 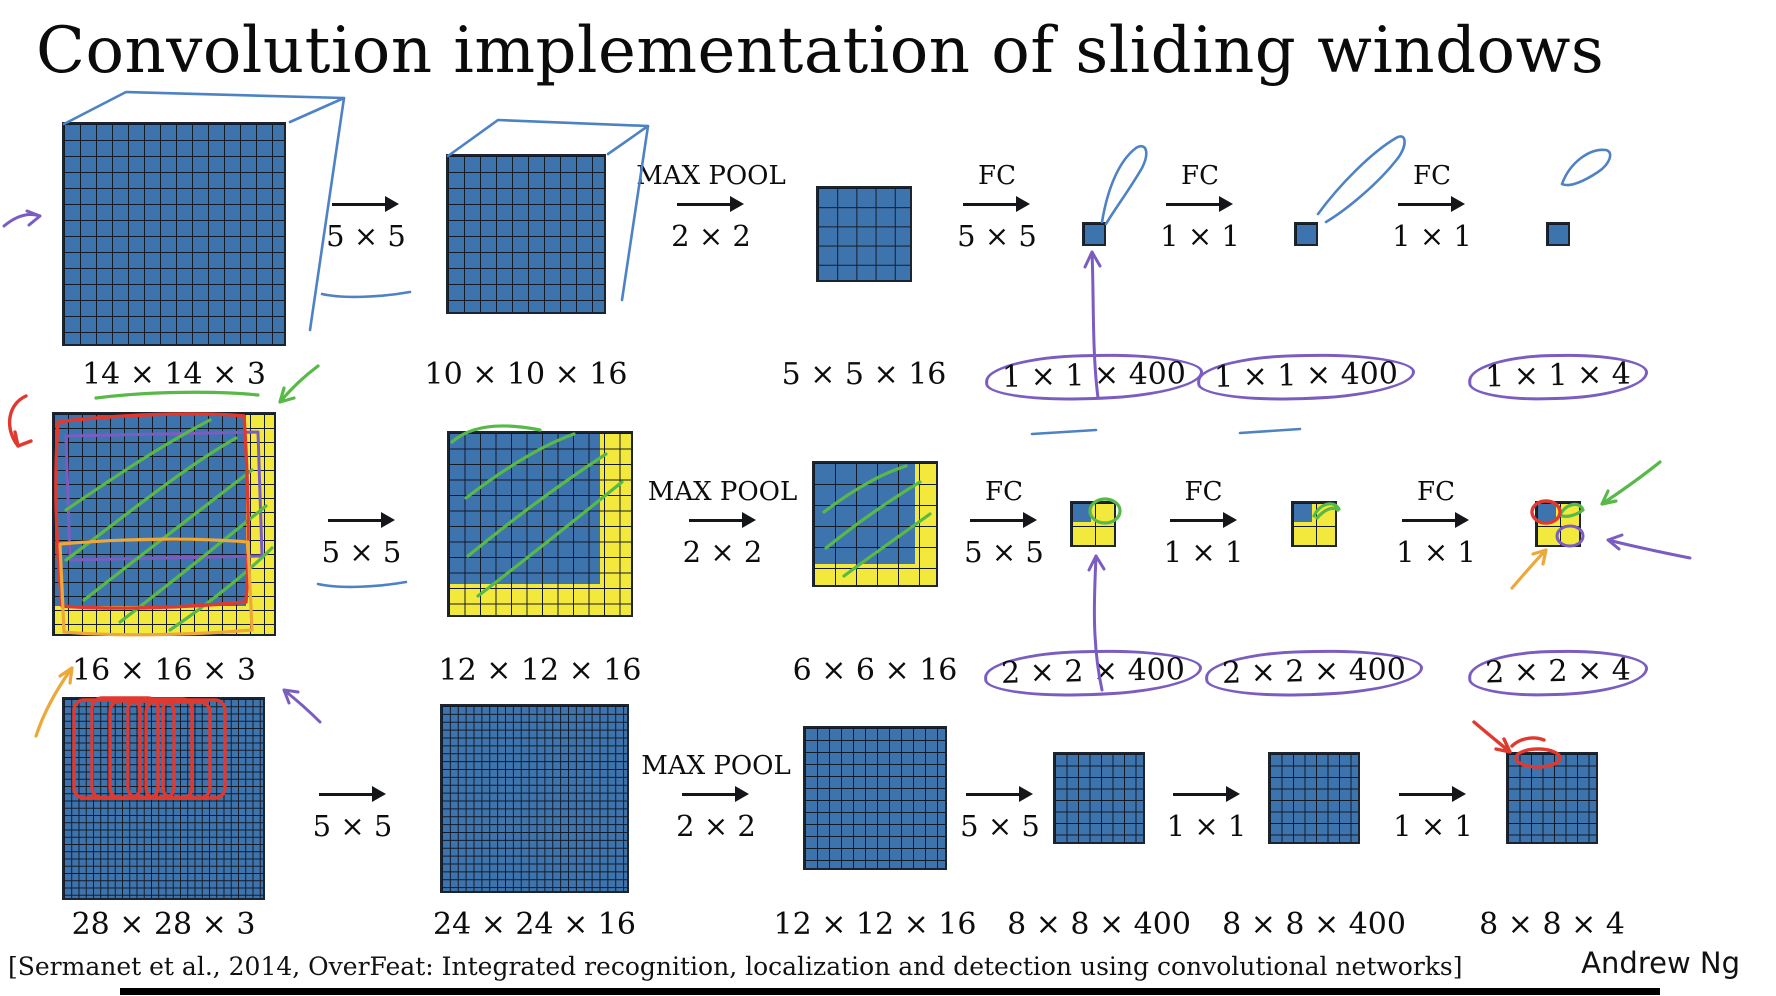 I want to click on size-label: 24 × 24 × 16, so click(x=534, y=924).